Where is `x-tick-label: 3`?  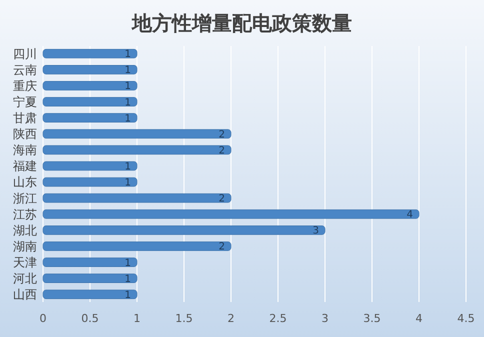 x-tick-label: 3 is located at coordinates (325, 318).